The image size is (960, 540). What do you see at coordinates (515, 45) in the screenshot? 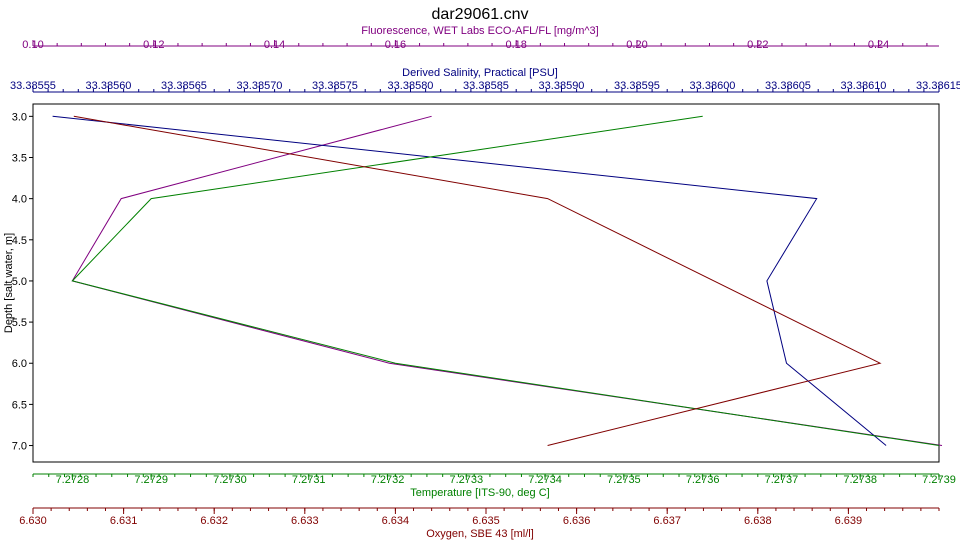
I see `fluorescence-tick-label: 0.18` at bounding box center [515, 45].